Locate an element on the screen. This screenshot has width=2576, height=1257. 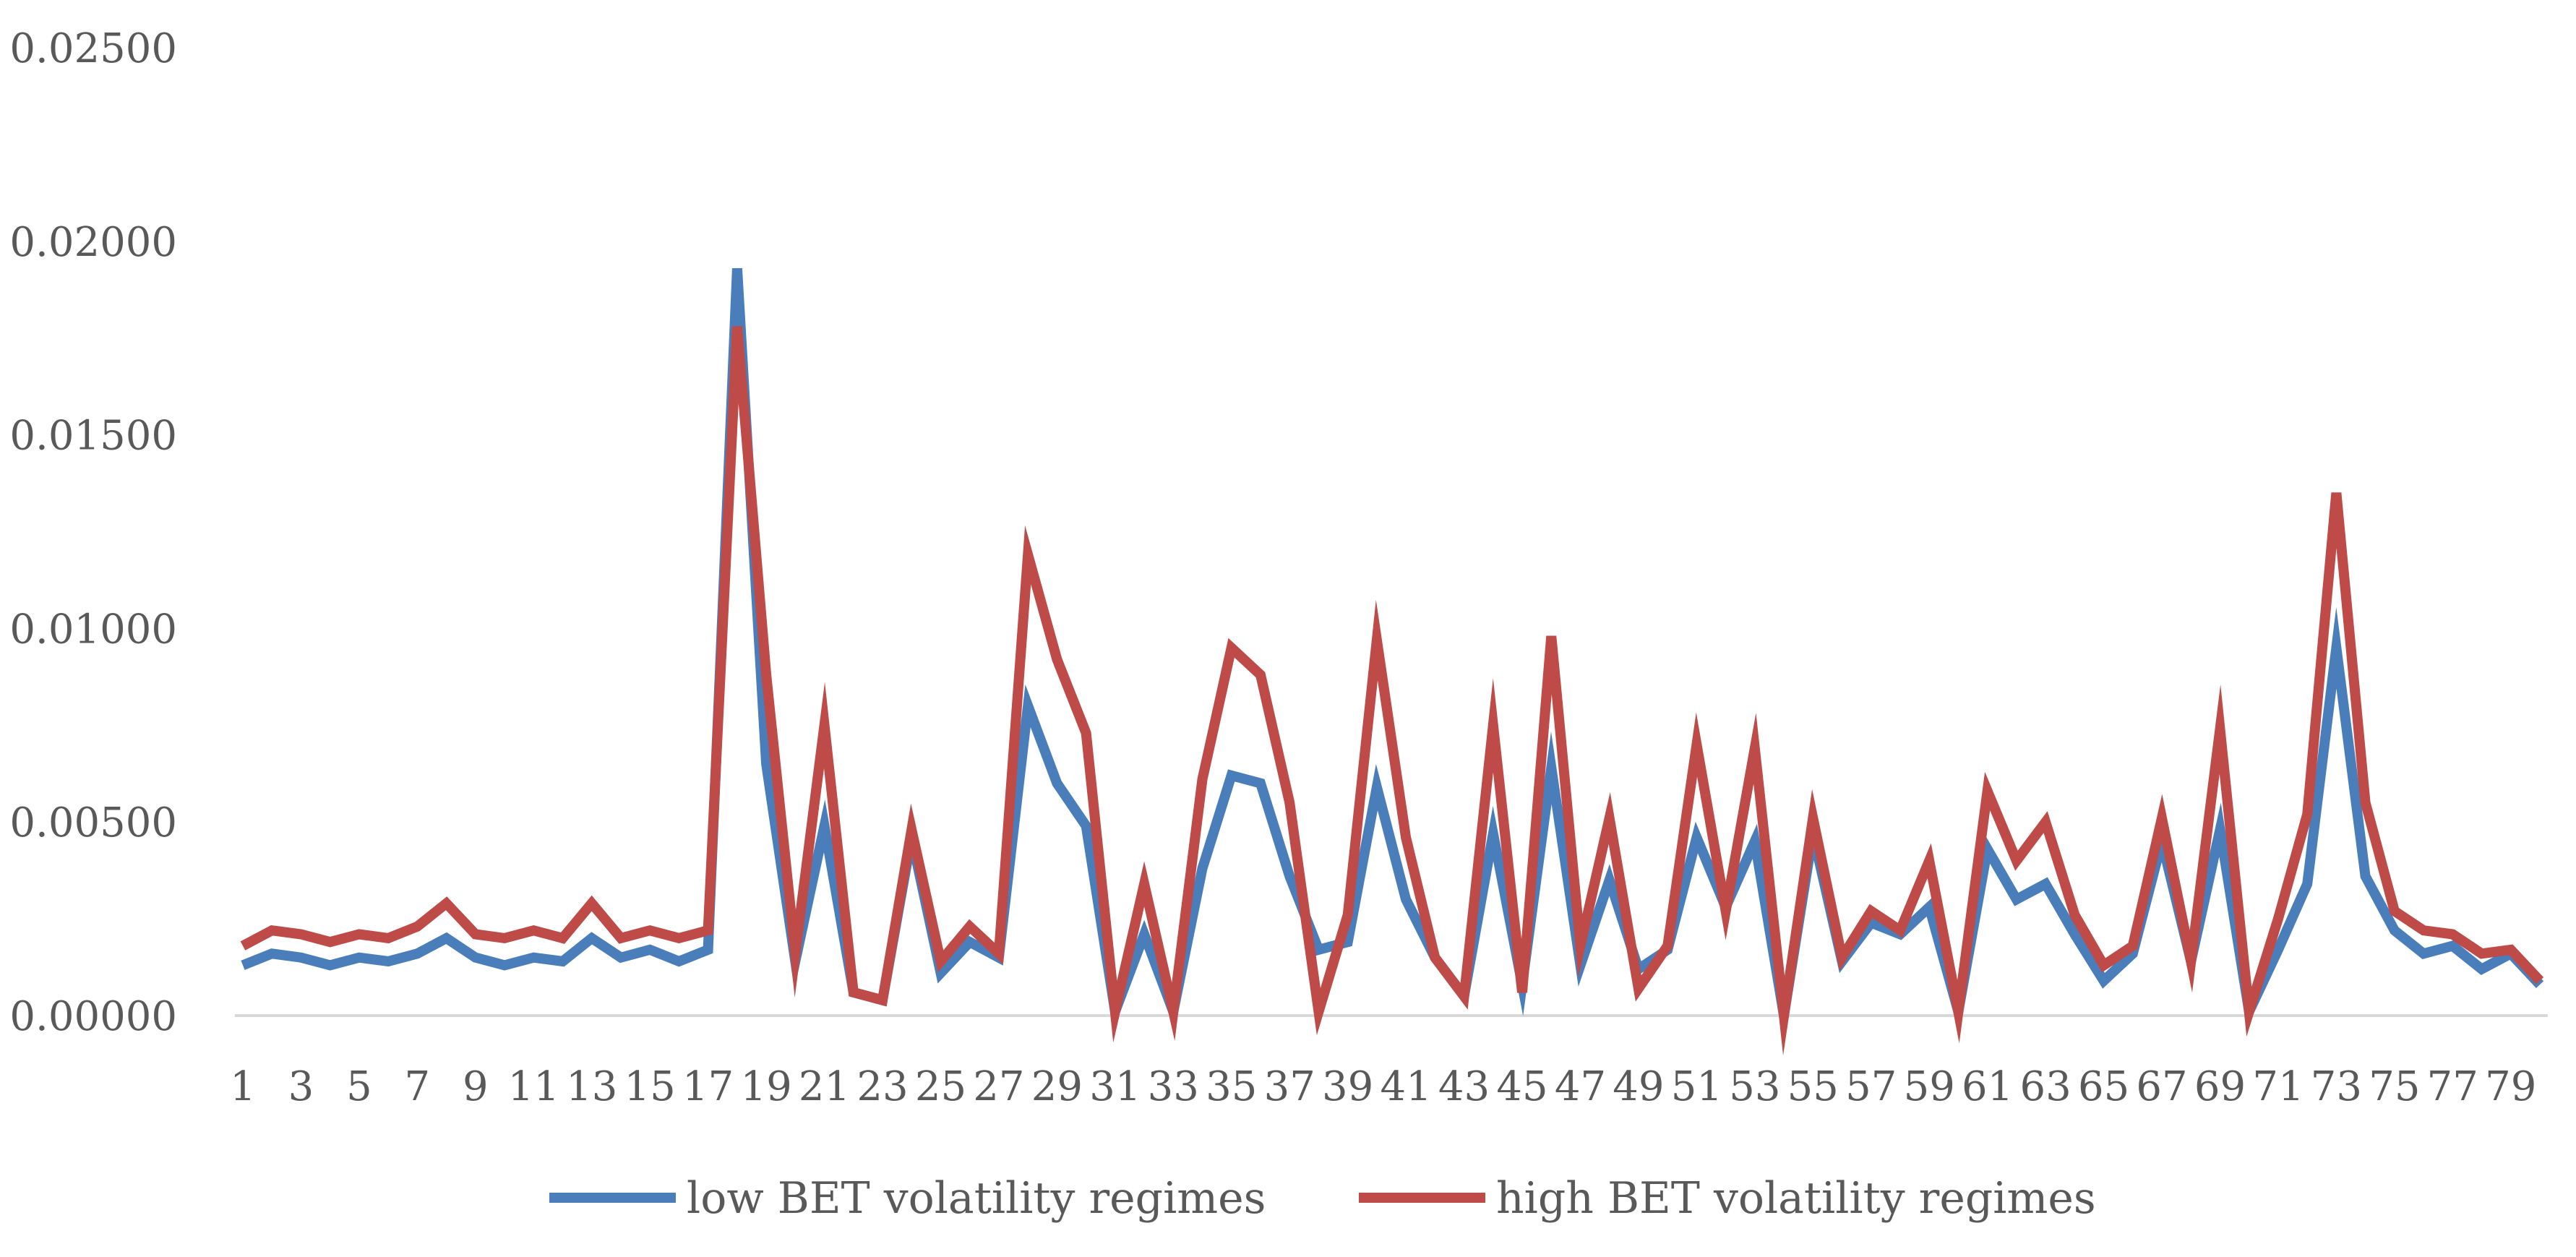
x-tick-label: 73 is located at coordinates (2337, 1086).